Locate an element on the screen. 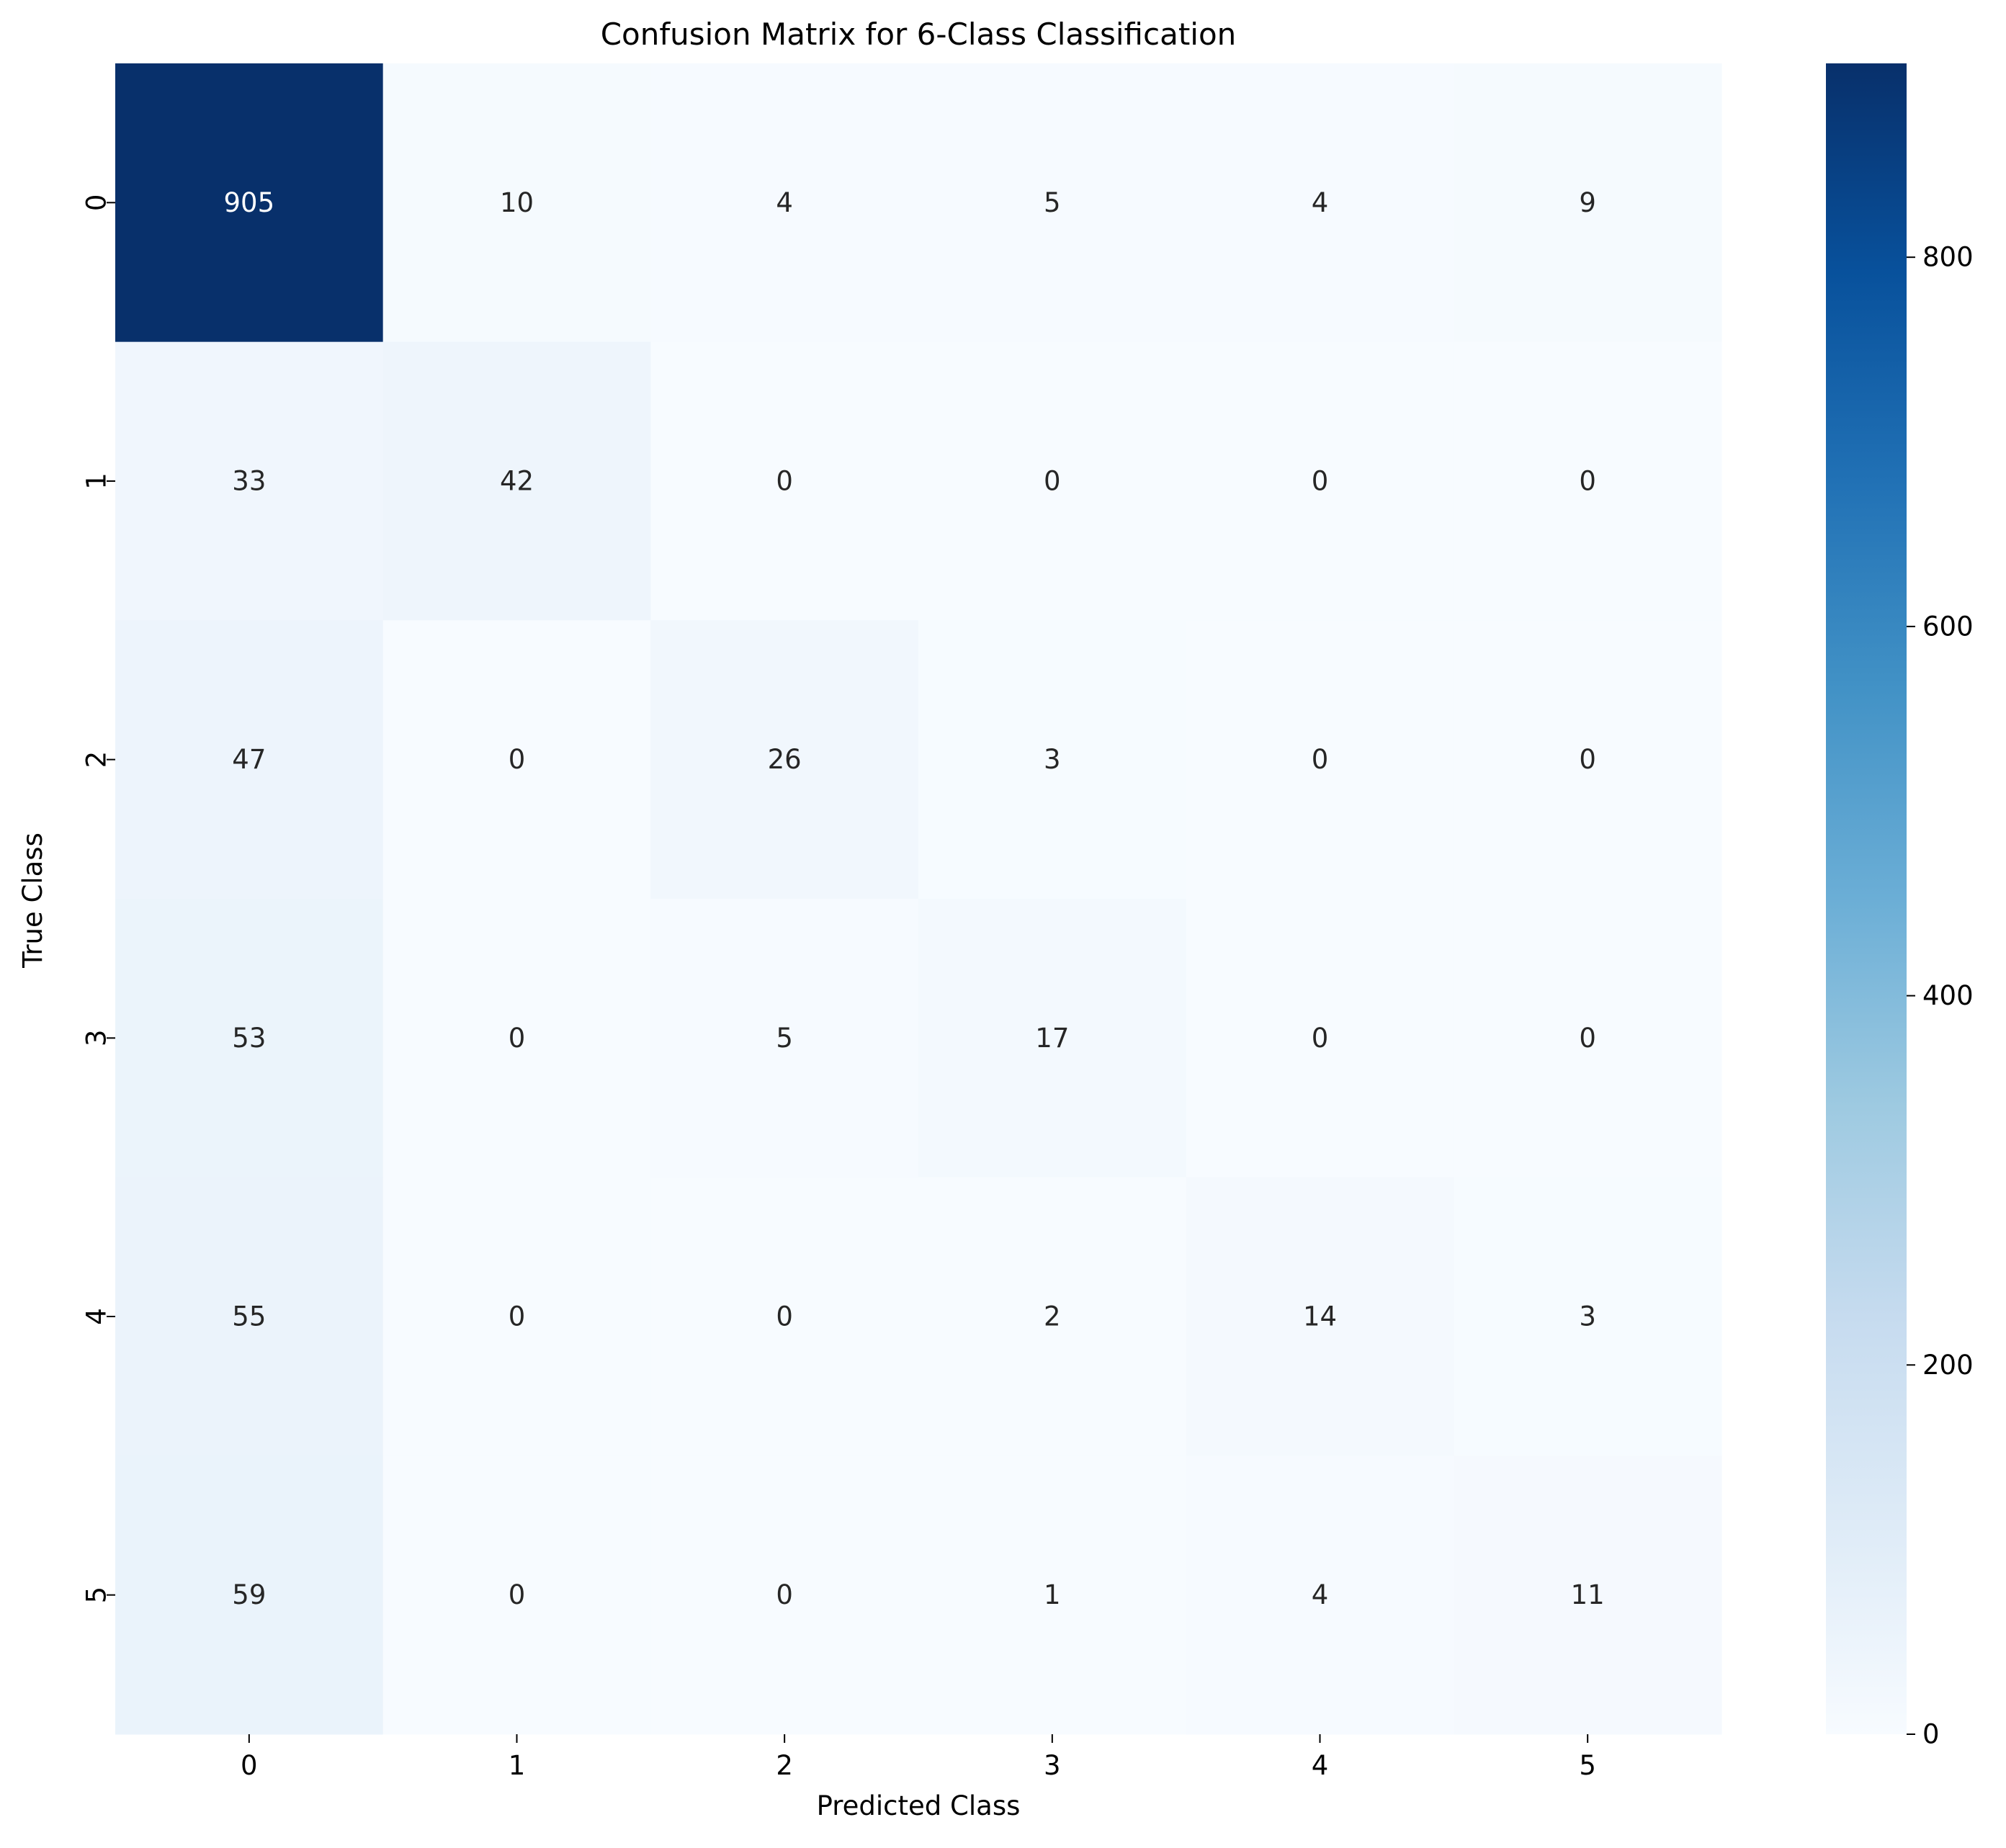  heatmap-cell-r2-c5 is located at coordinates (1588, 760).